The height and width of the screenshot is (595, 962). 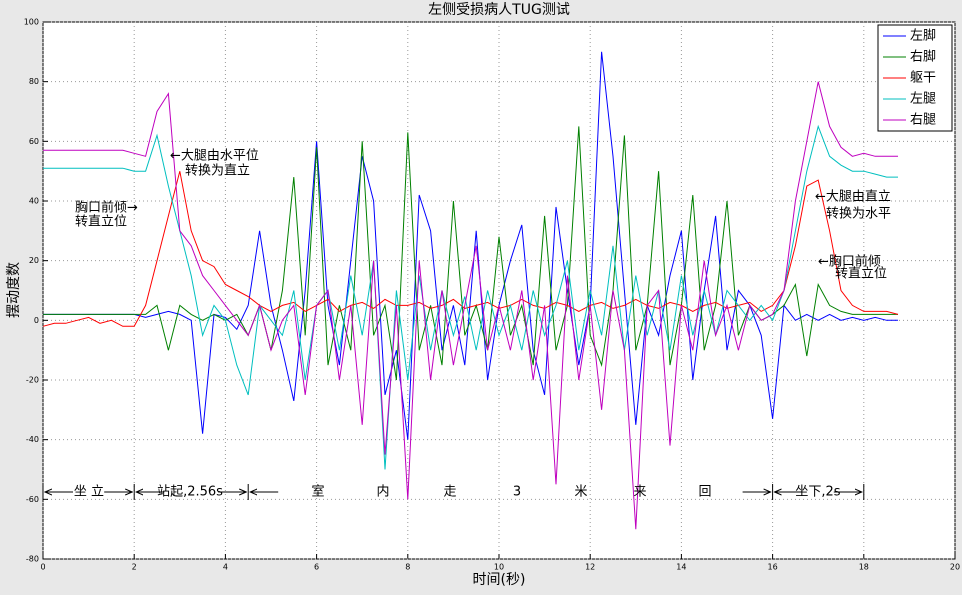 What do you see at coordinates (923, 120) in the screenshot?
I see `legend-label: 右腿` at bounding box center [923, 120].